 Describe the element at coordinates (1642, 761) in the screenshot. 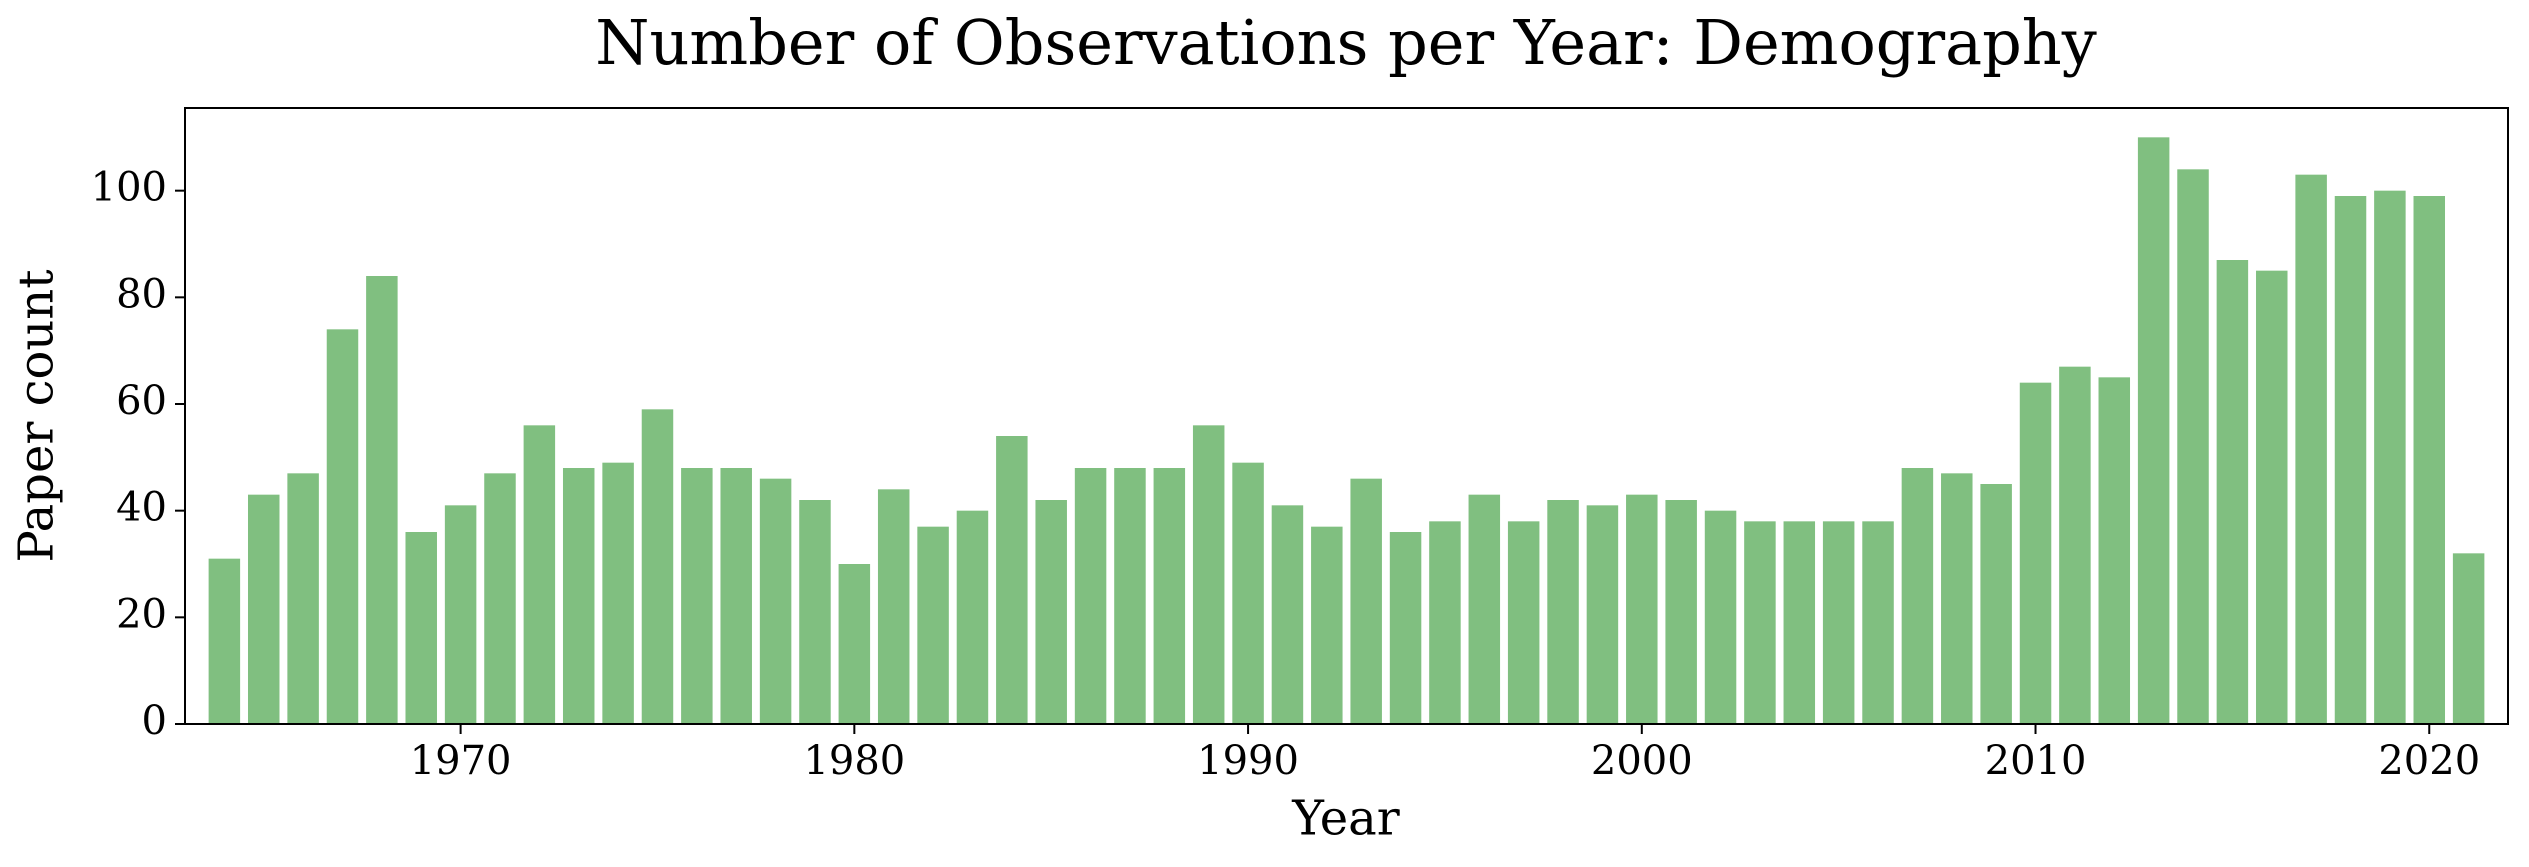

I see `x-tick-label: 2000` at that location.